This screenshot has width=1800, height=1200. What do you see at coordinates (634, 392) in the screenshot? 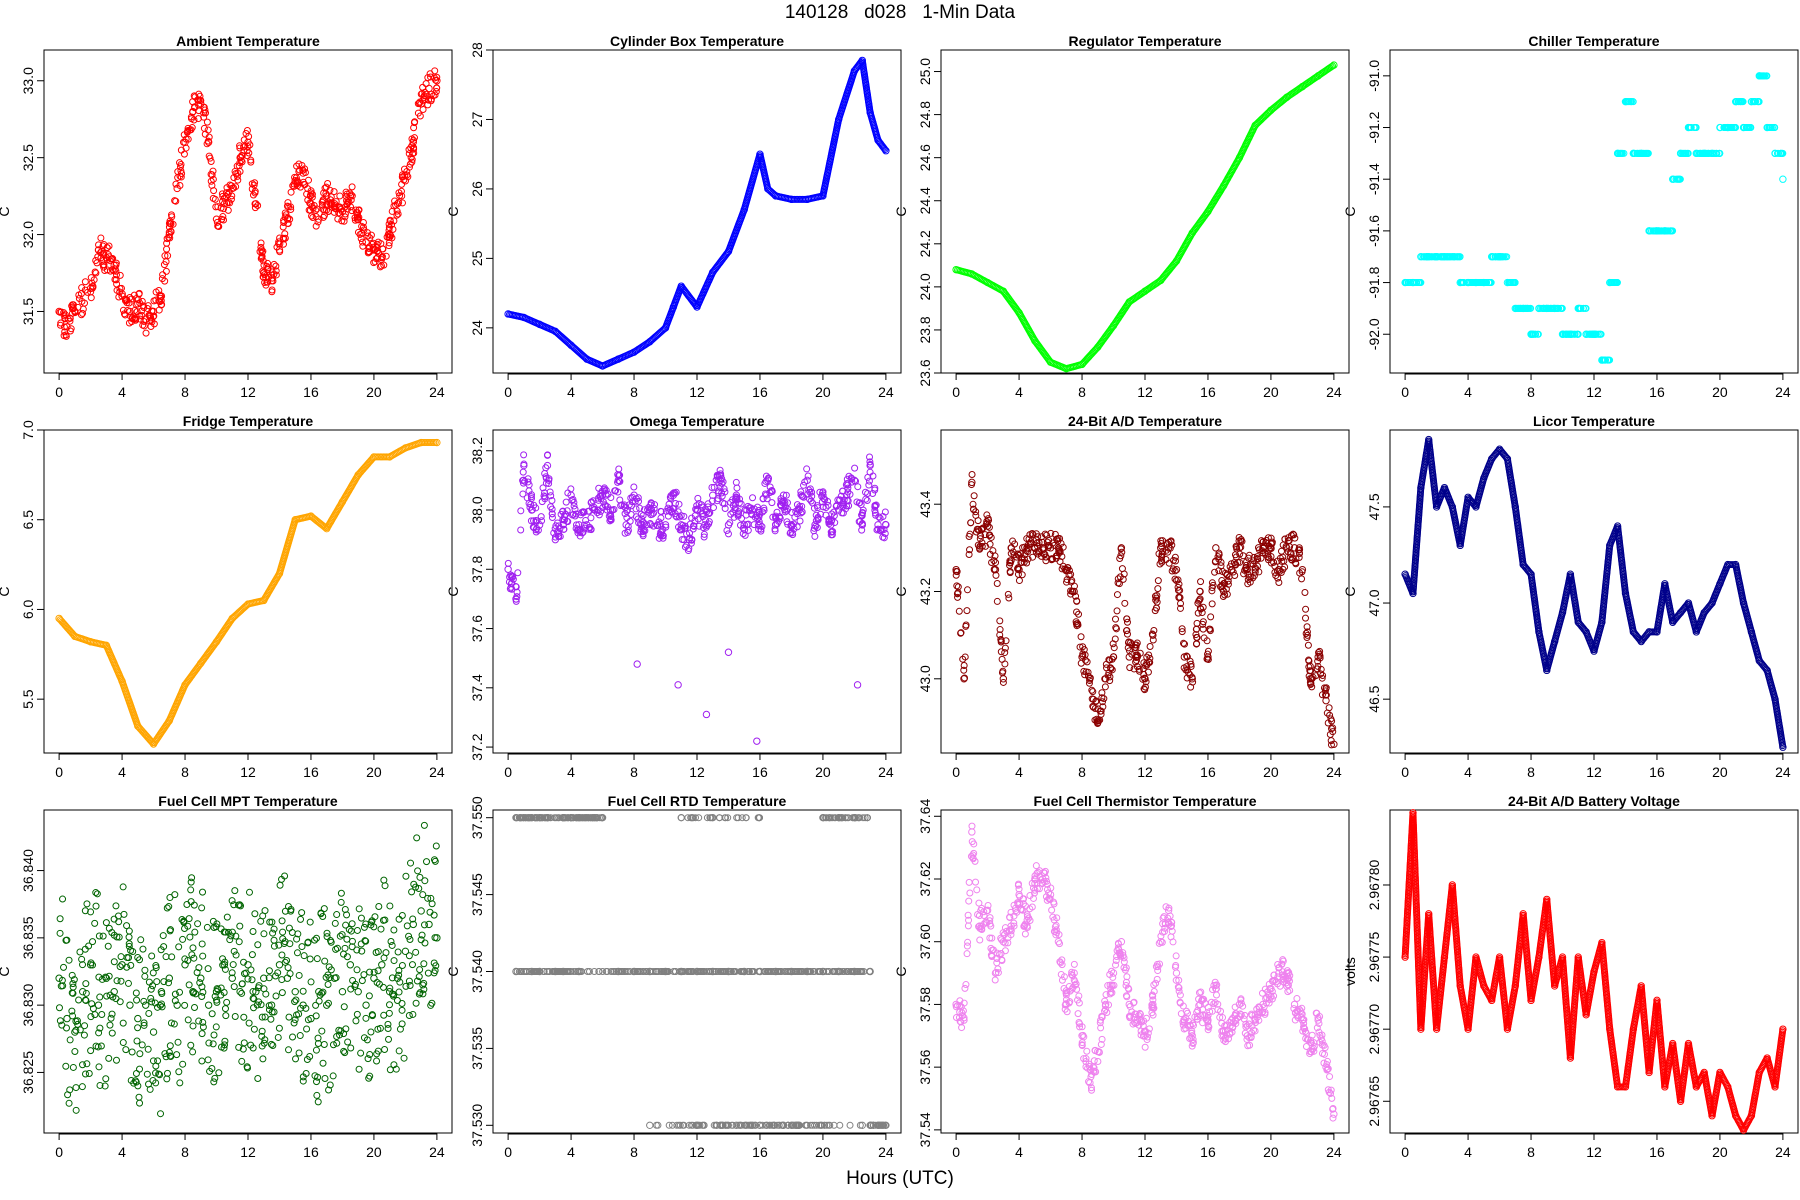
I see `cylinder-box-temperature-x-tick-label: 8` at bounding box center [634, 392].